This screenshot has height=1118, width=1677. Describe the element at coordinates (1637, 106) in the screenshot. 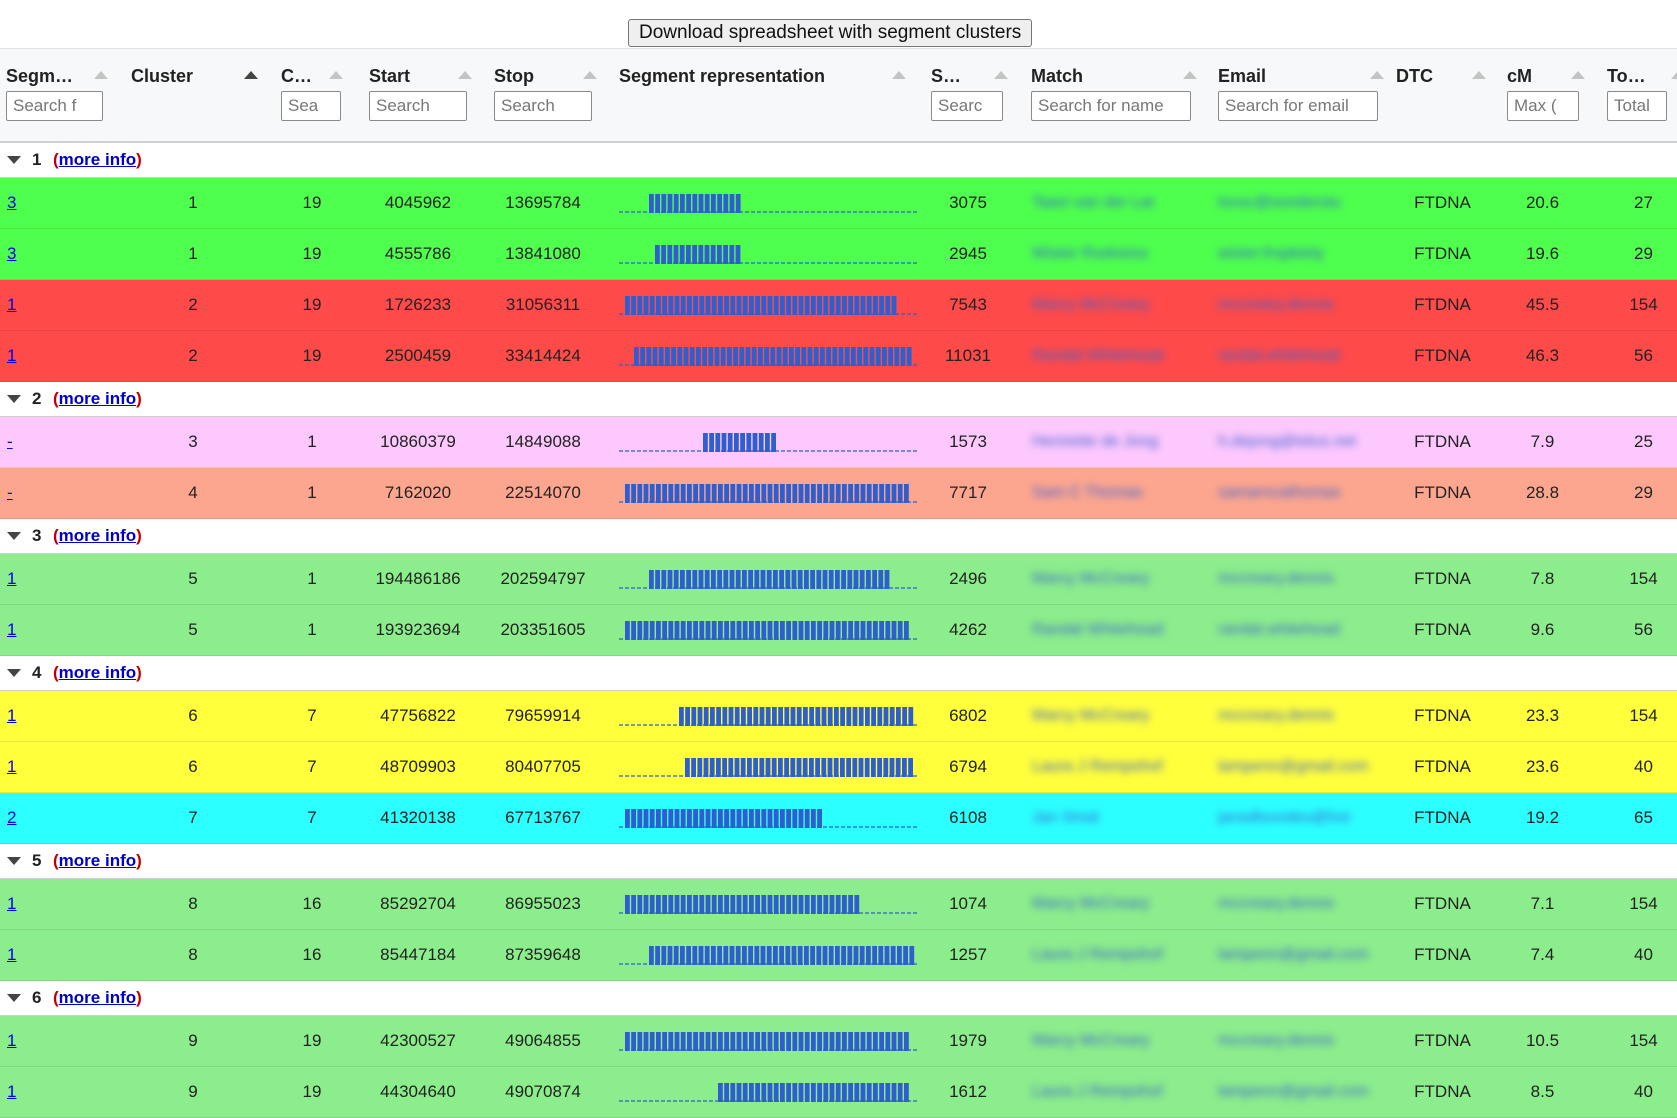

I see `search-input-total` at that location.